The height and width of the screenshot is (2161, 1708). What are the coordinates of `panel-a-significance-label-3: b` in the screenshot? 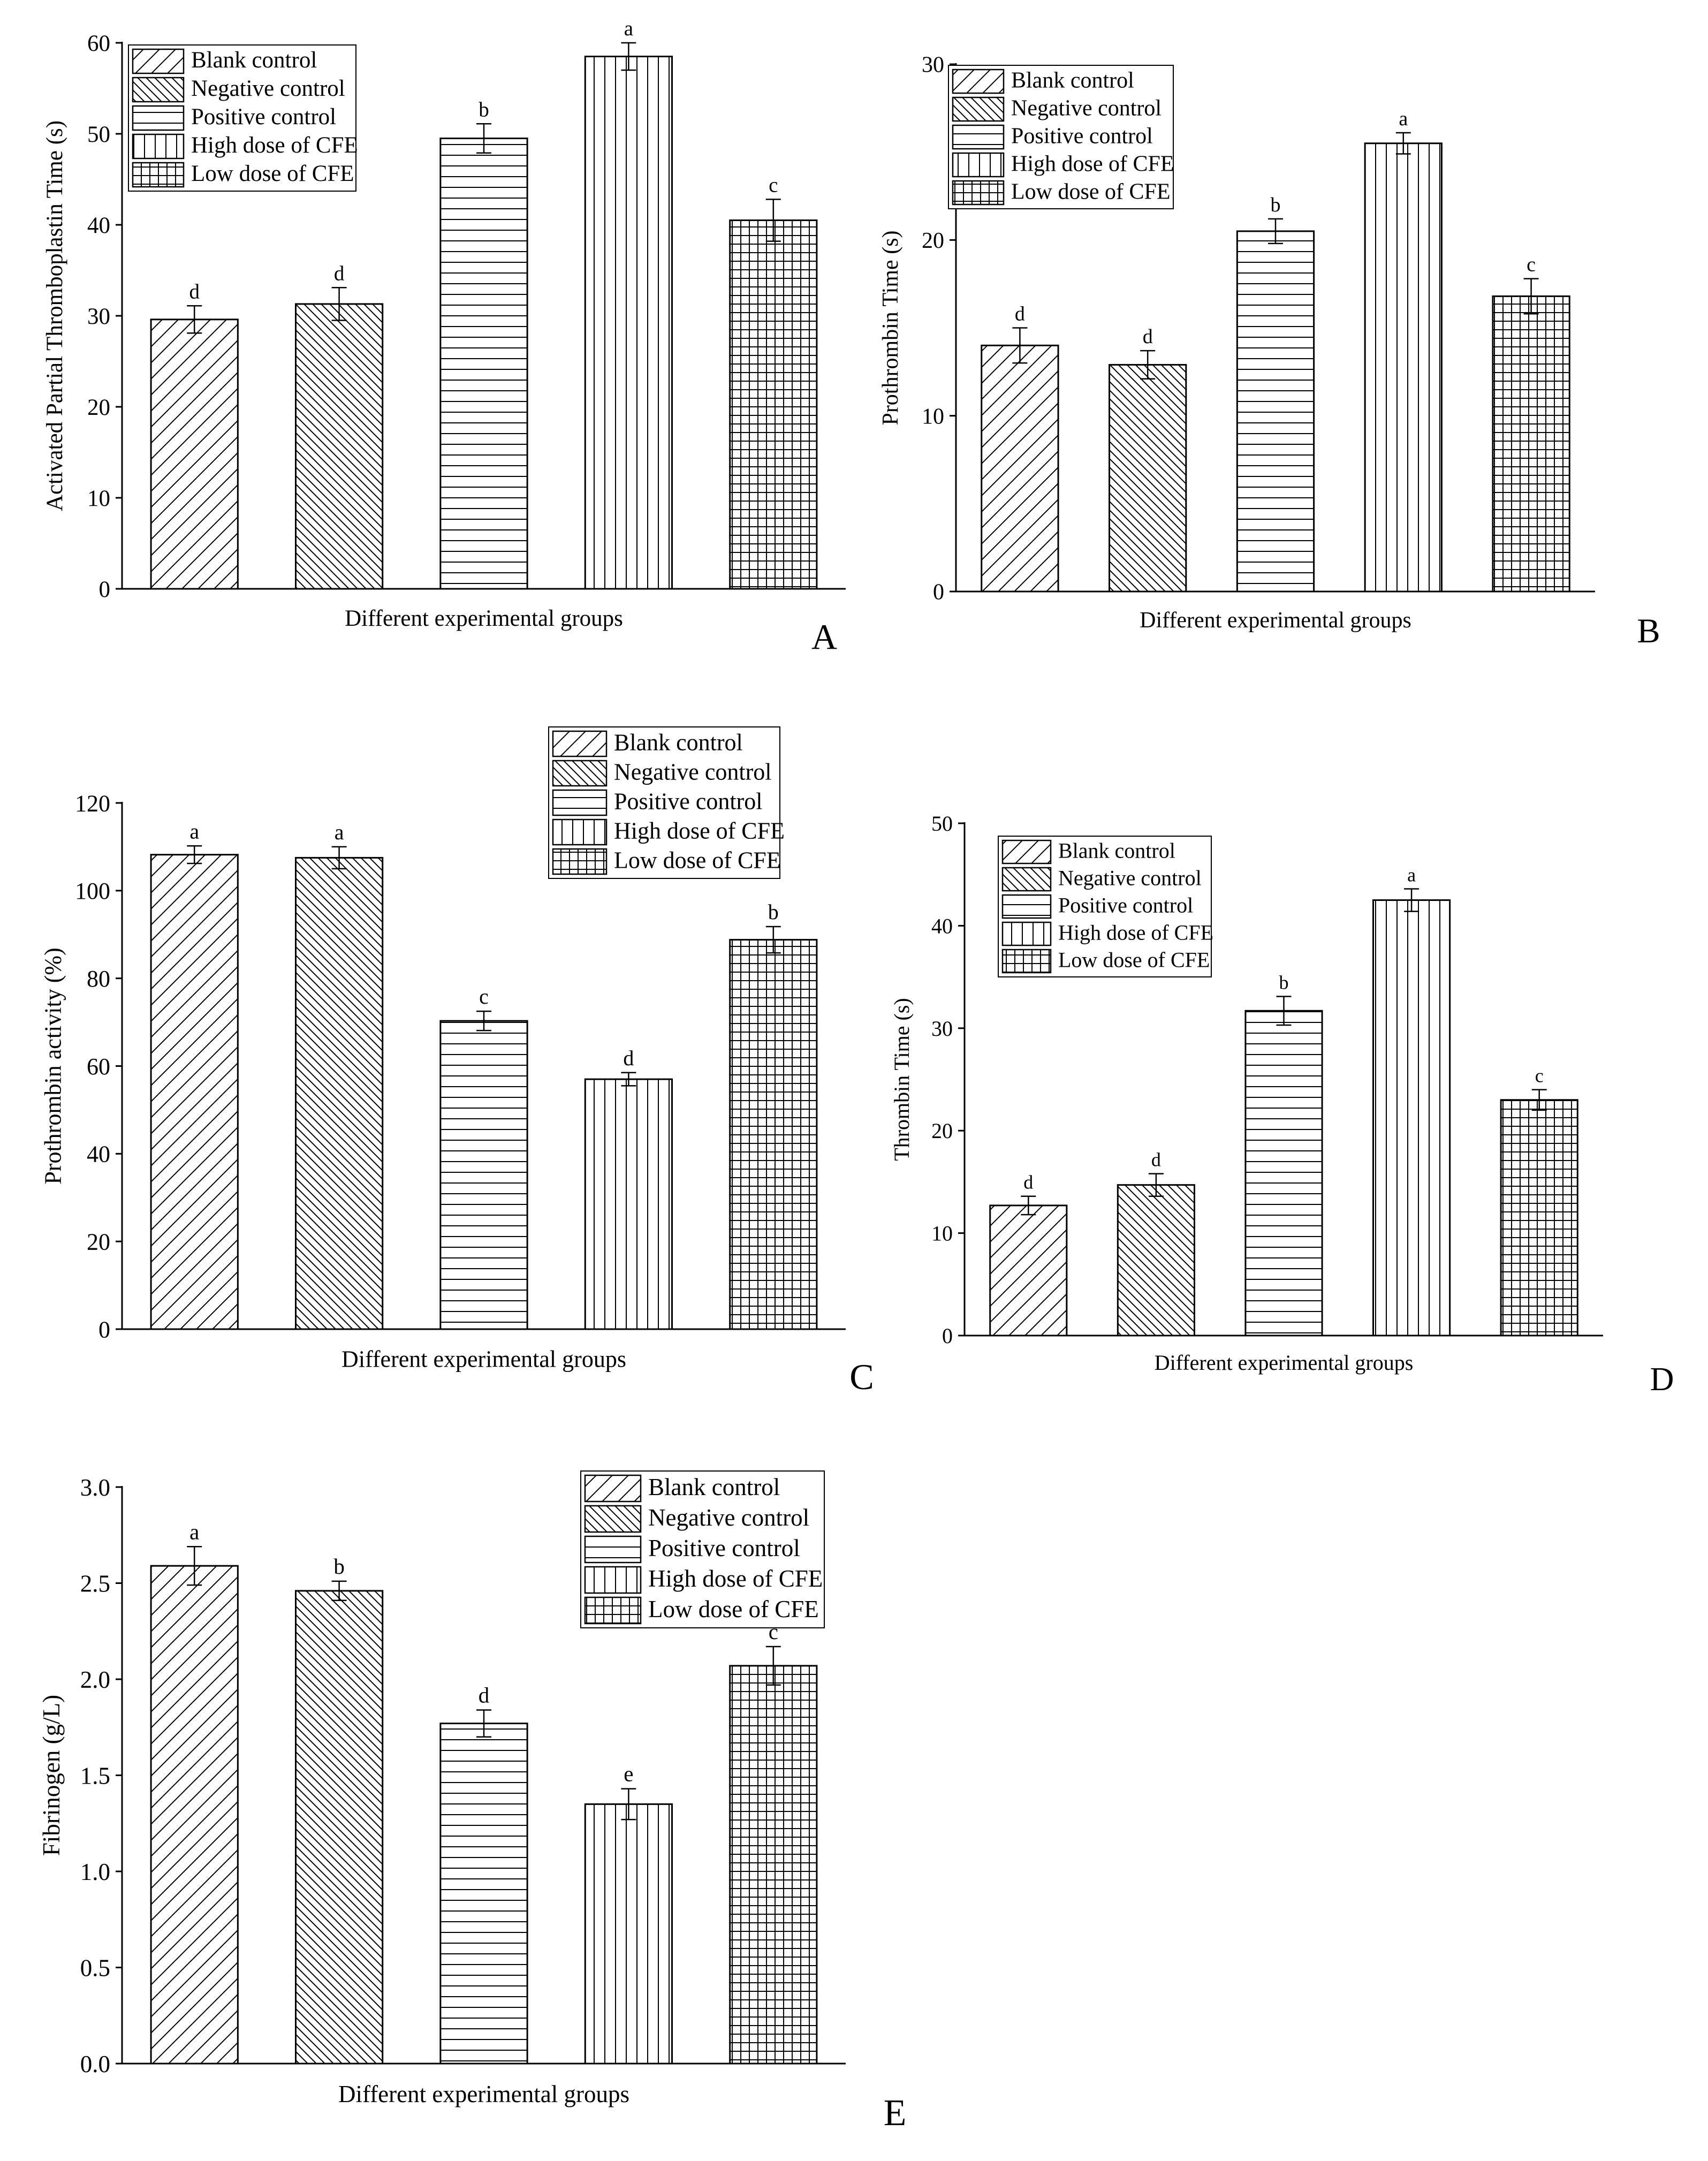 It's located at (484, 109).